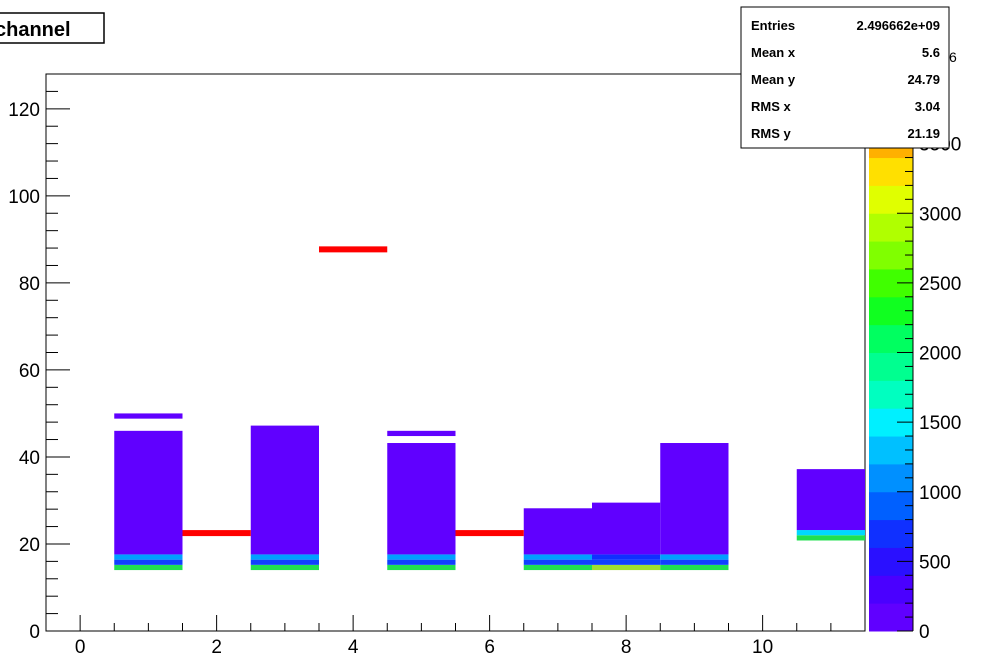 The width and height of the screenshot is (990, 657). I want to click on stats-value: 2.496662e+09, so click(898, 25).